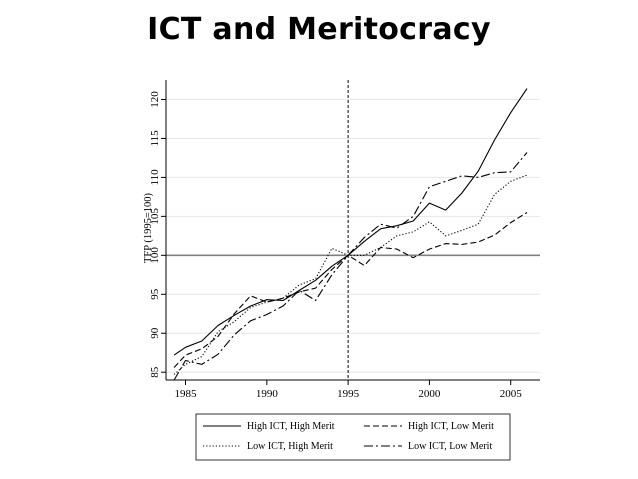 The image size is (638, 479). I want to click on legend-label-1: High ICT, High Merit, so click(291, 426).